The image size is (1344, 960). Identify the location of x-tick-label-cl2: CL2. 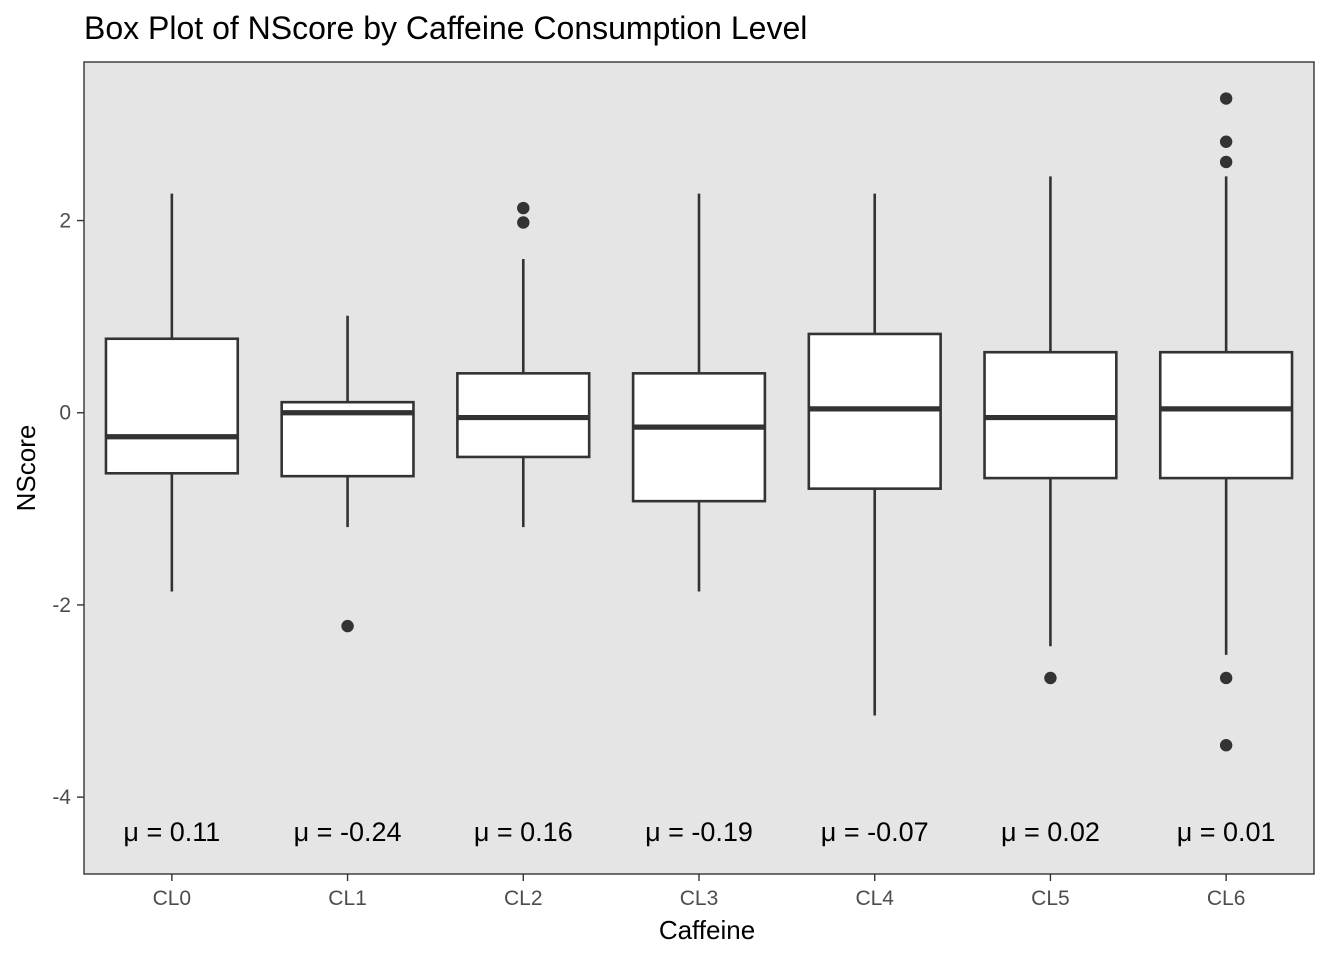
(523, 898).